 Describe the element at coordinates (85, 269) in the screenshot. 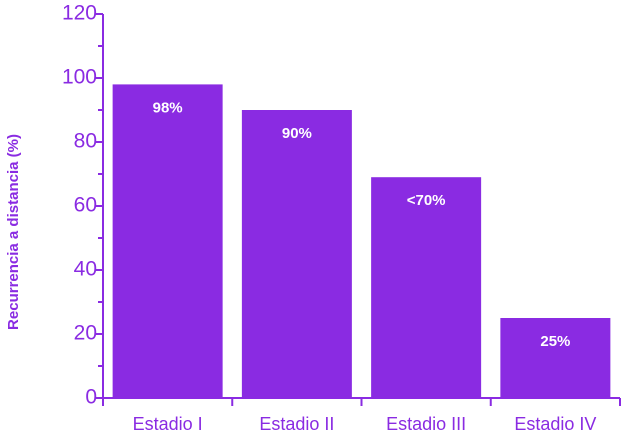

I see `y-tick-label: 40` at that location.